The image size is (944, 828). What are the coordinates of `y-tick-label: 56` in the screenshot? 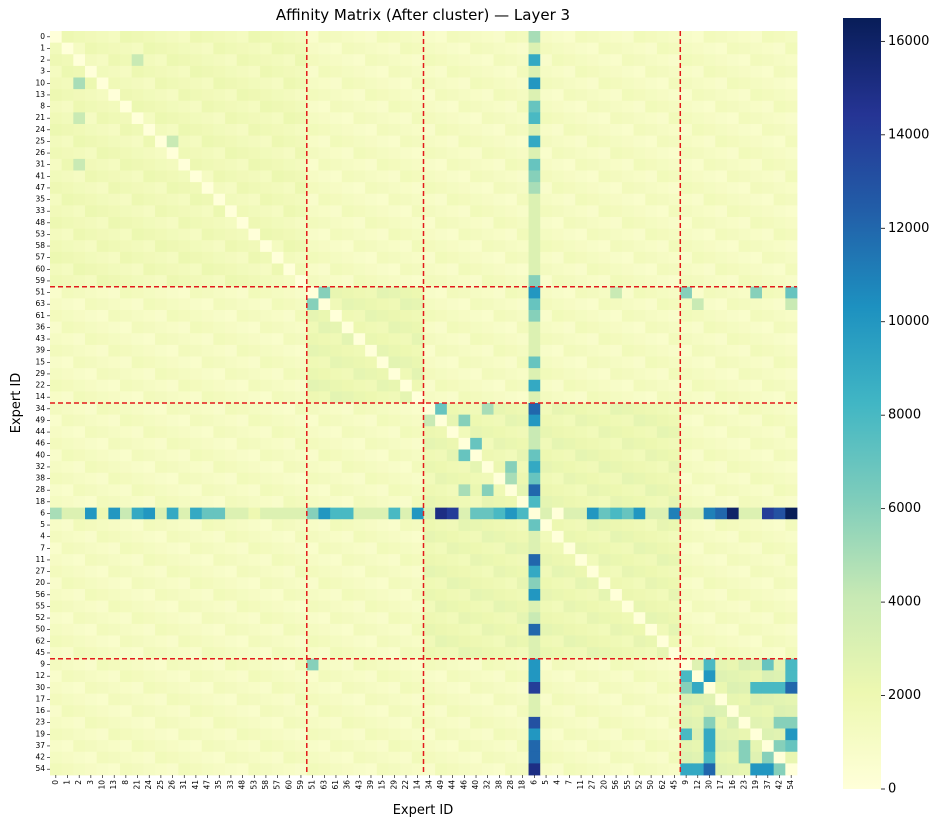 It's located at (40, 594).